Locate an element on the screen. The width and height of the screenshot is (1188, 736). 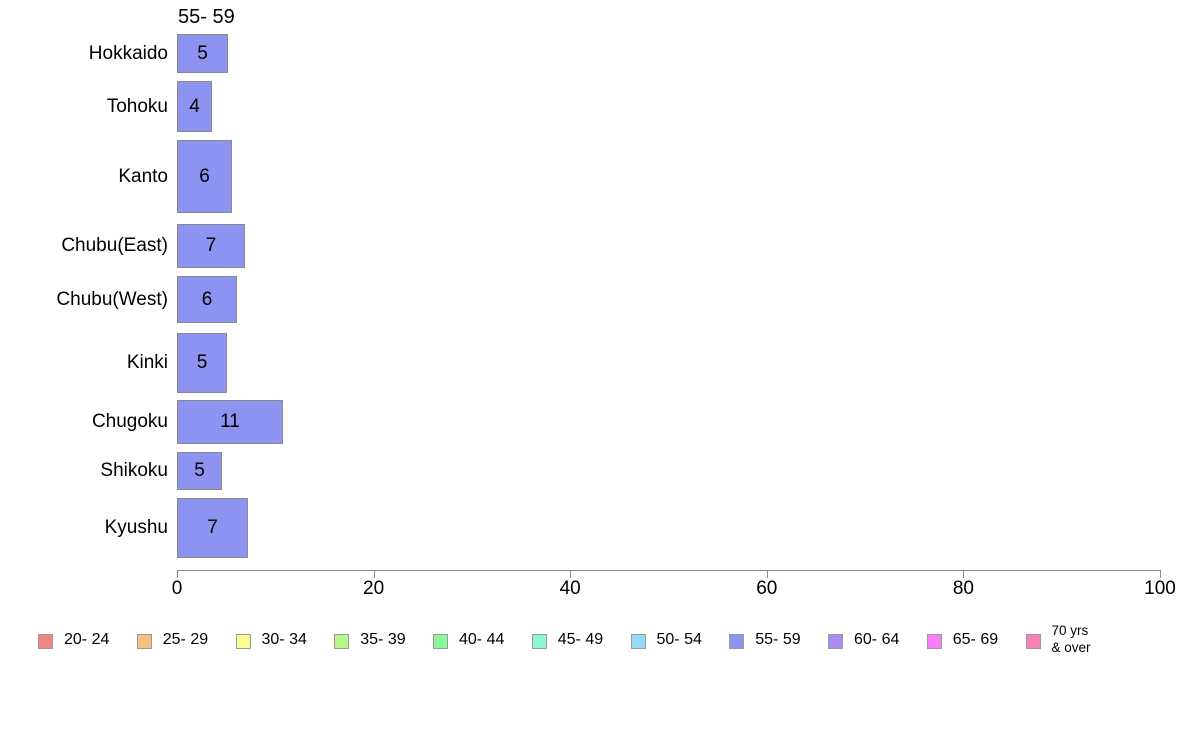
bar: 11 is located at coordinates (230, 422).